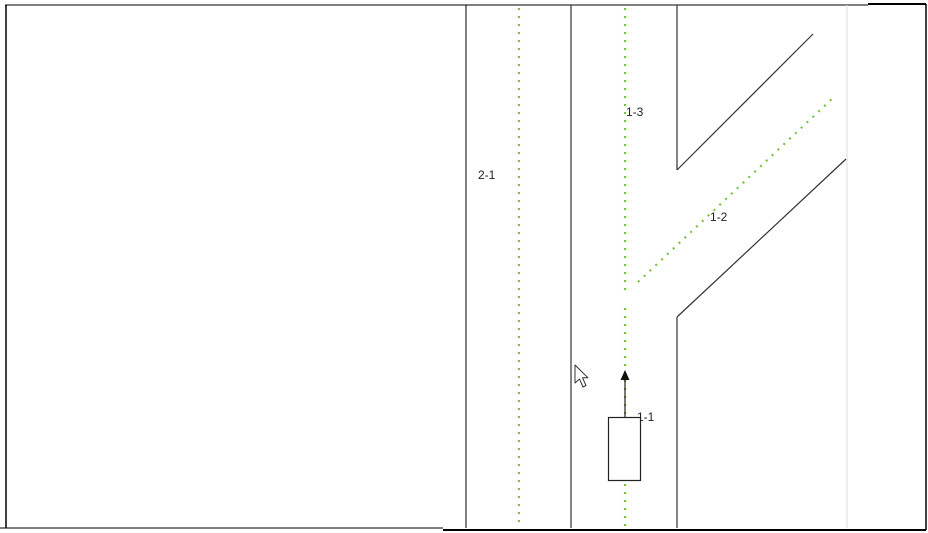 The height and width of the screenshot is (533, 928). I want to click on road-edge-branch-lower, so click(761, 238).